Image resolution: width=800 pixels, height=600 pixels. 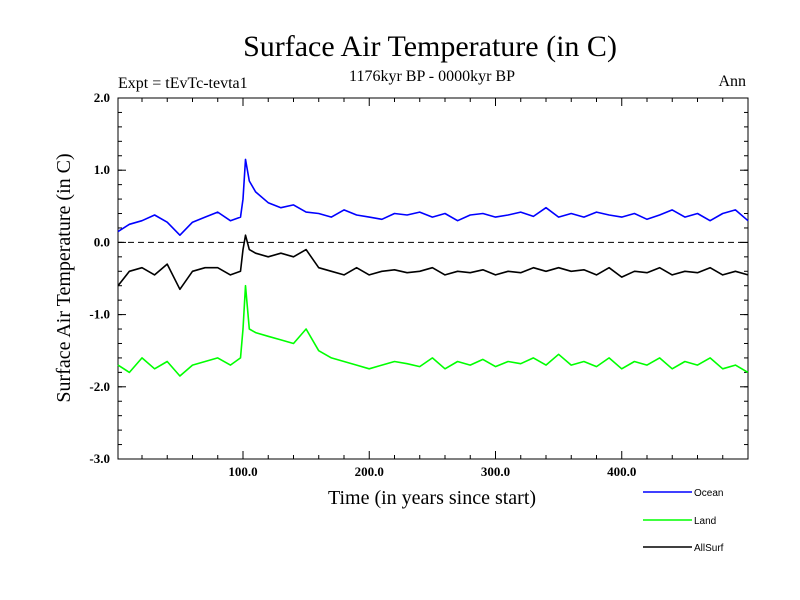 I want to click on chart-title: Surface Air Temperature (in C), so click(x=430, y=46).